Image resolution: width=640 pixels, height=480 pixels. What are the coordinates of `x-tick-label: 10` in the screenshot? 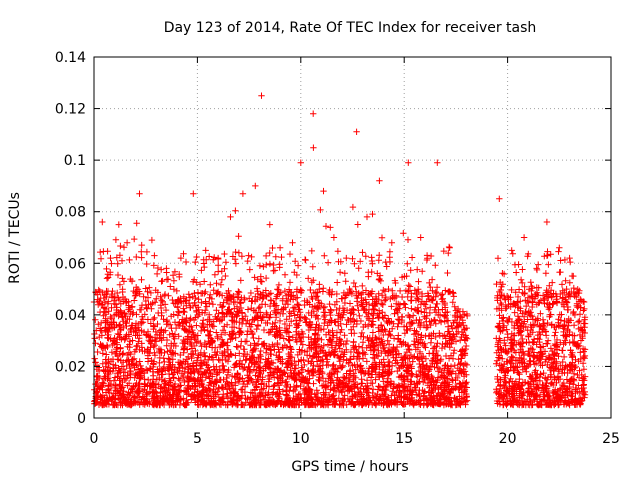 It's located at (301, 439).